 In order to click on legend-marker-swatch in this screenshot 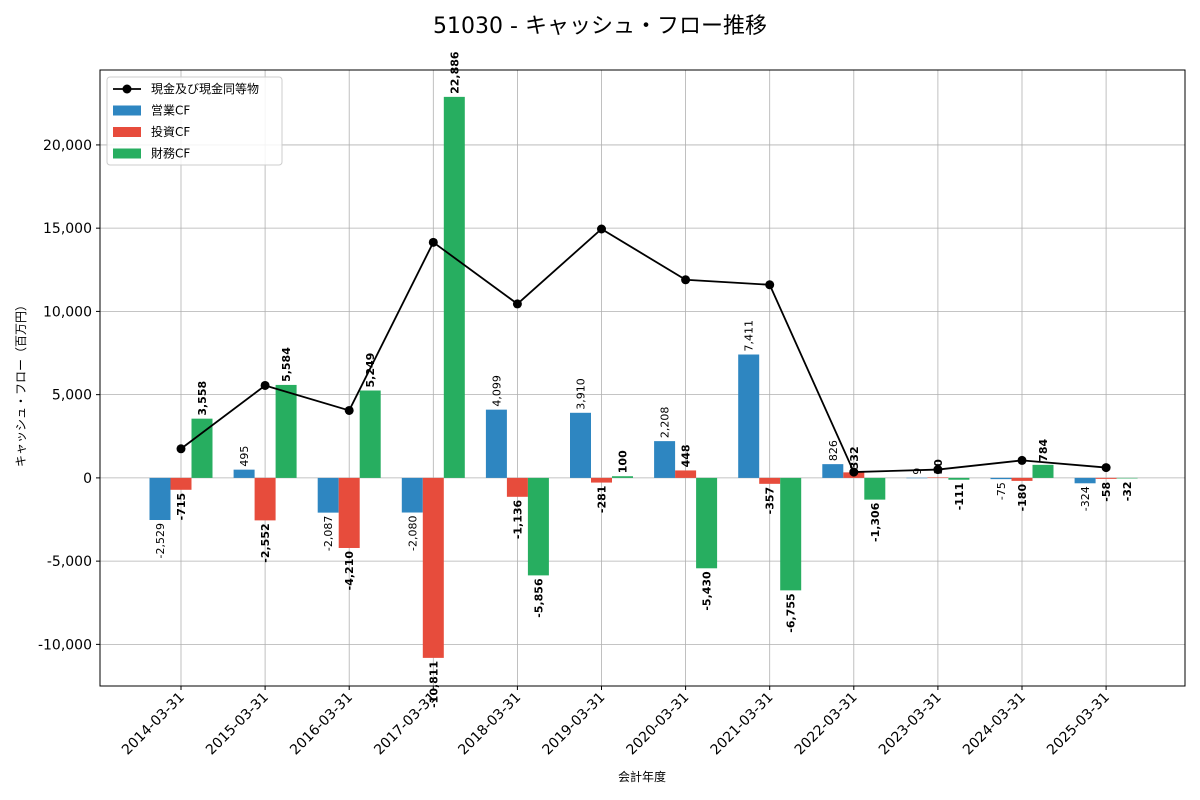, I will do `click(127, 89)`.